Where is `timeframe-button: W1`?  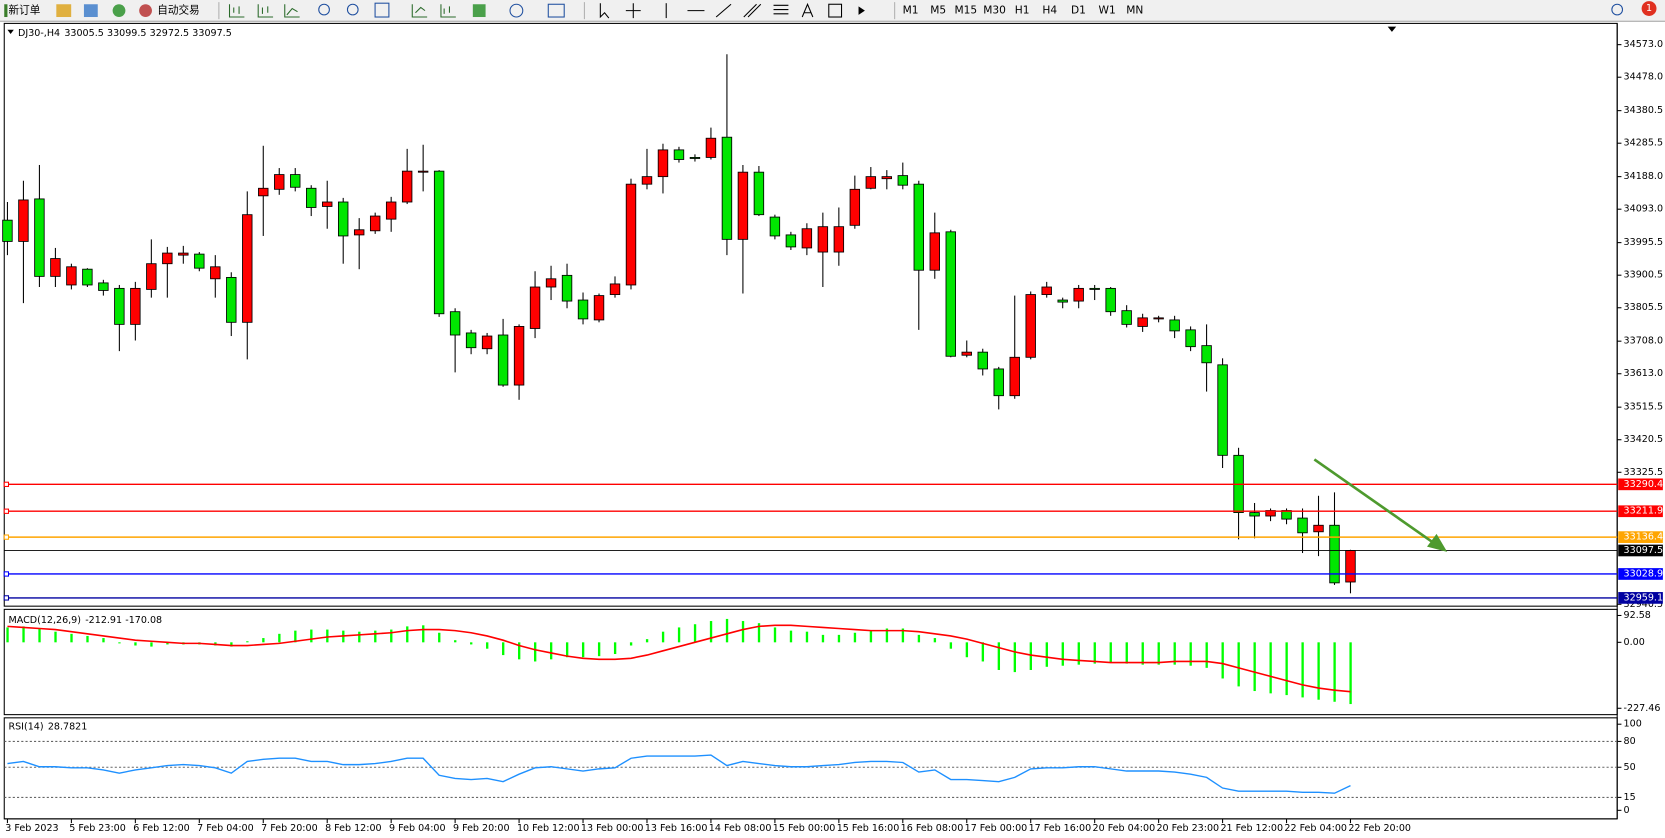 timeframe-button: W1 is located at coordinates (1107, 10).